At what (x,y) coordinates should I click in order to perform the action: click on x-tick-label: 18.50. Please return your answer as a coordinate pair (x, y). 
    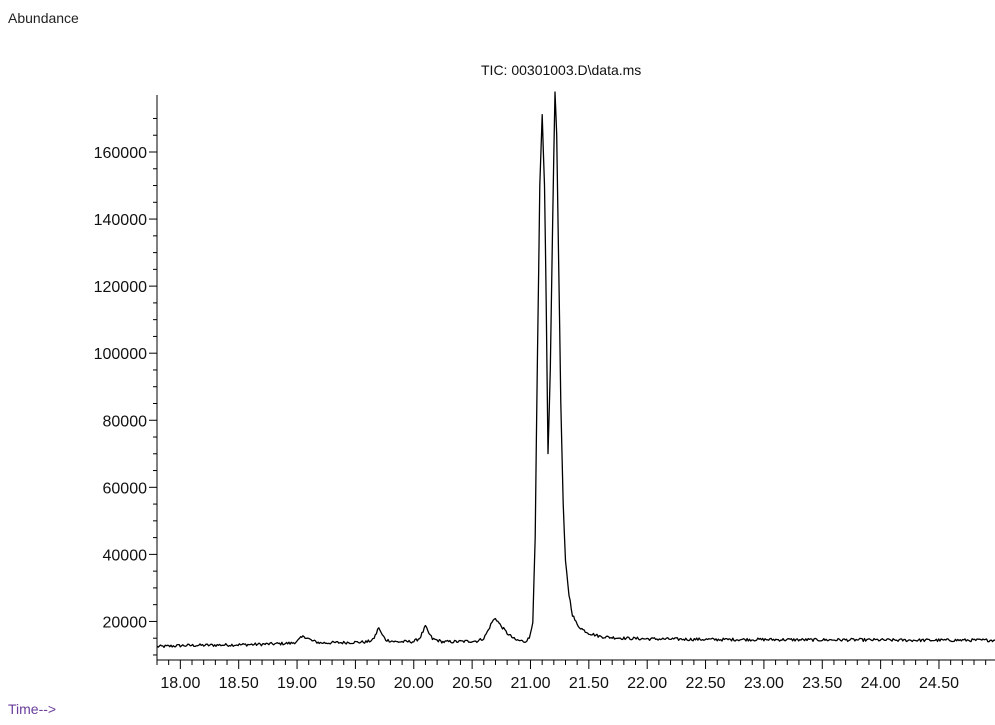
    Looking at the image, I should click on (239, 683).